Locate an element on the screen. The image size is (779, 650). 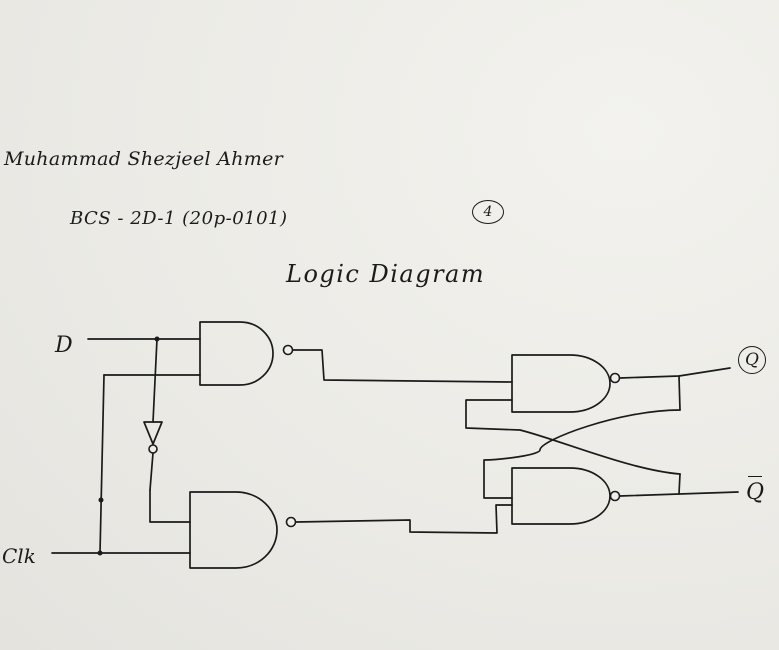
junction-d is located at coordinates (157, 339).